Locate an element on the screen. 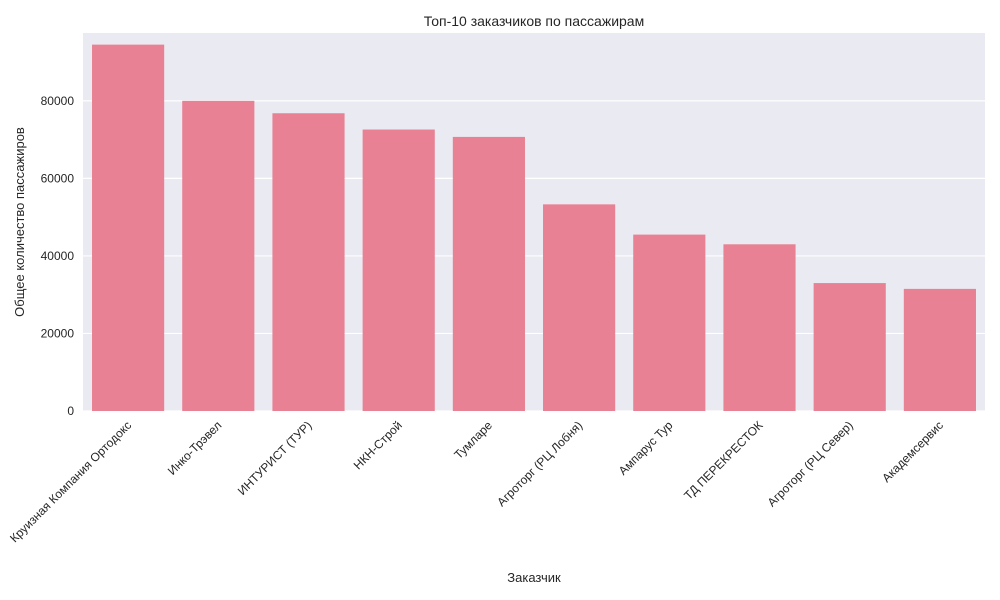 The height and width of the screenshot is (600, 1000). x-tick-label: Круизная Компания Ортодокс is located at coordinates (70, 481).